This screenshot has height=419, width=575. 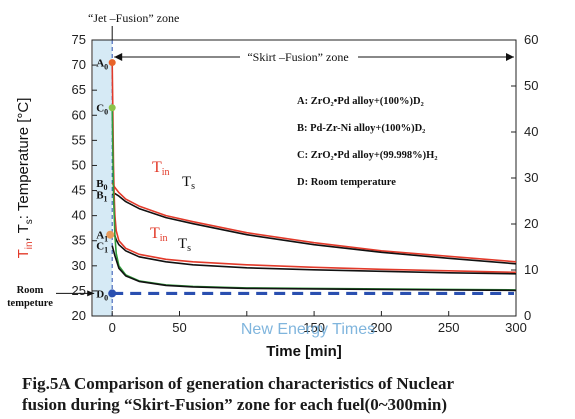 What do you see at coordinates (110, 234) in the screenshot?
I see `point-A1` at bounding box center [110, 234].